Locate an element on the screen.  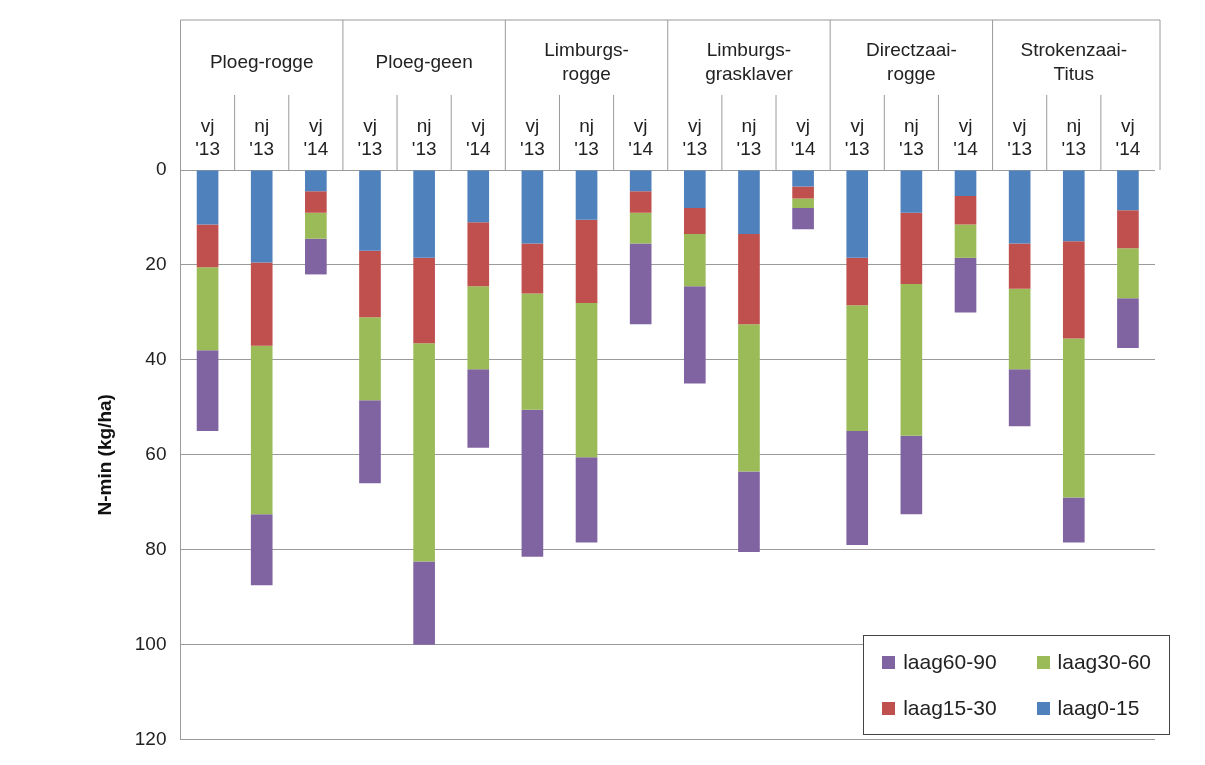
text: Ploeg-geen is located at coordinates (424, 61).